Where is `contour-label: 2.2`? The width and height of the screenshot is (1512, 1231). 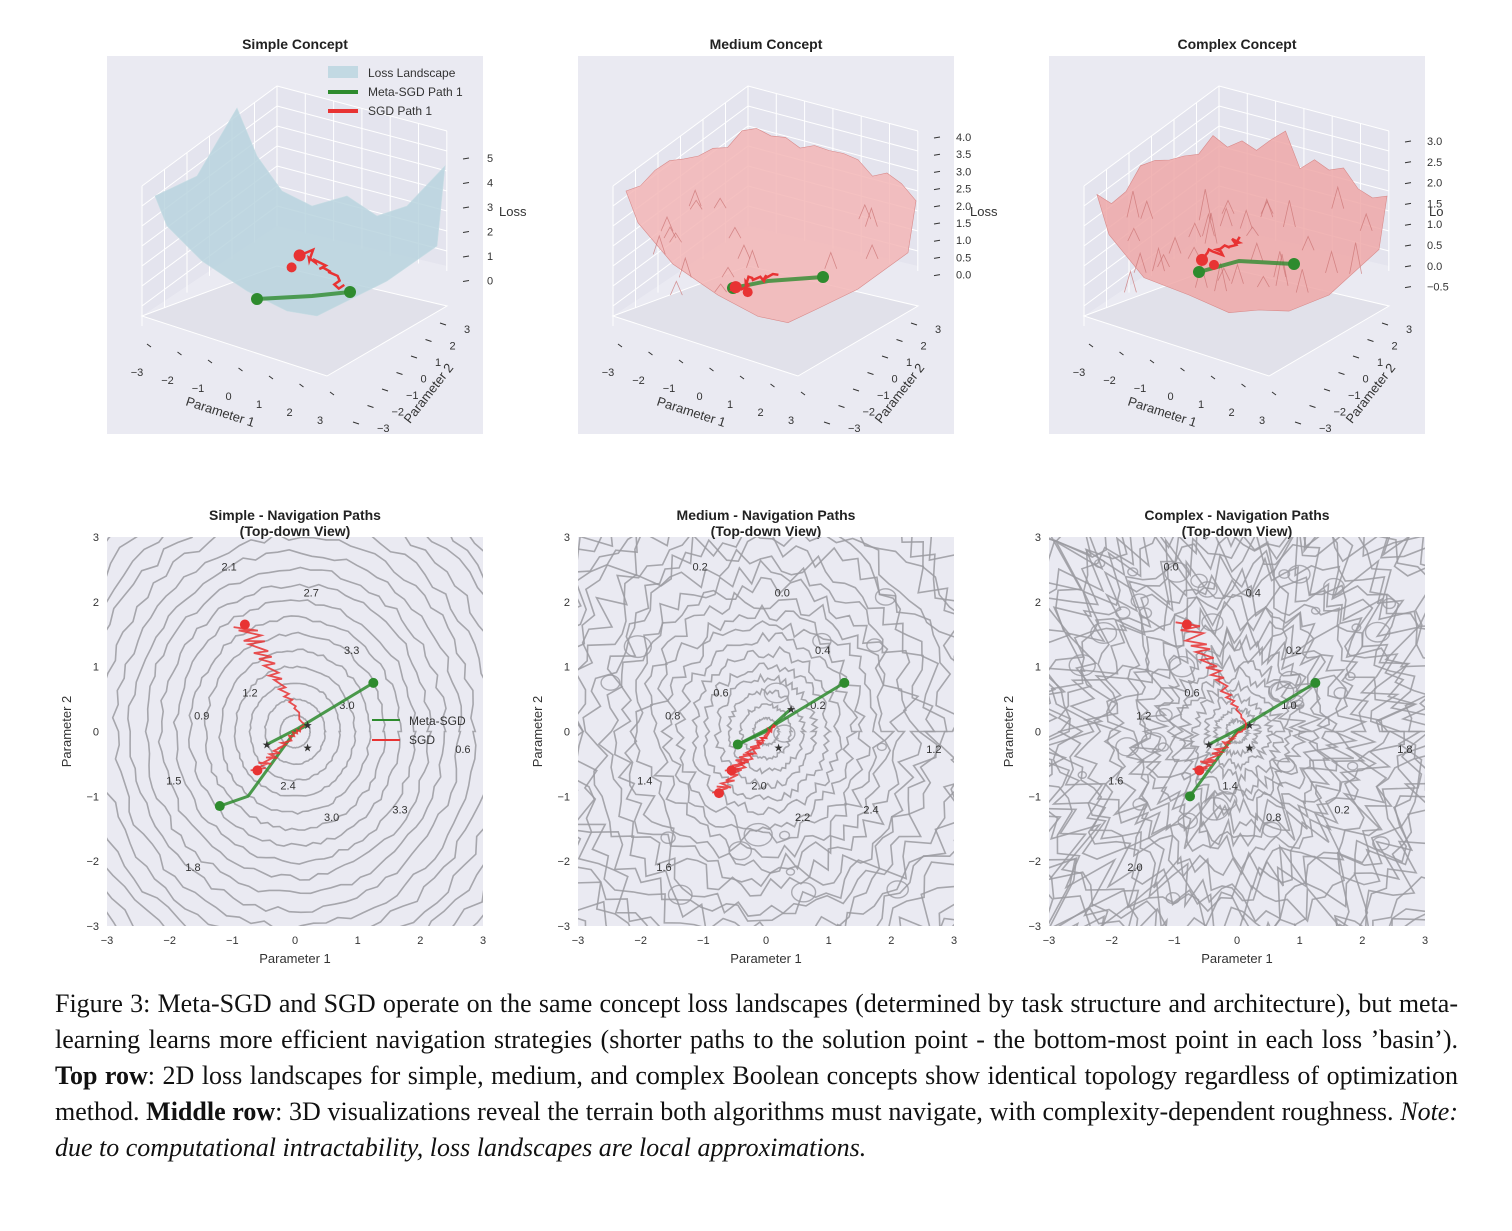 contour-label: 2.2 is located at coordinates (802, 818).